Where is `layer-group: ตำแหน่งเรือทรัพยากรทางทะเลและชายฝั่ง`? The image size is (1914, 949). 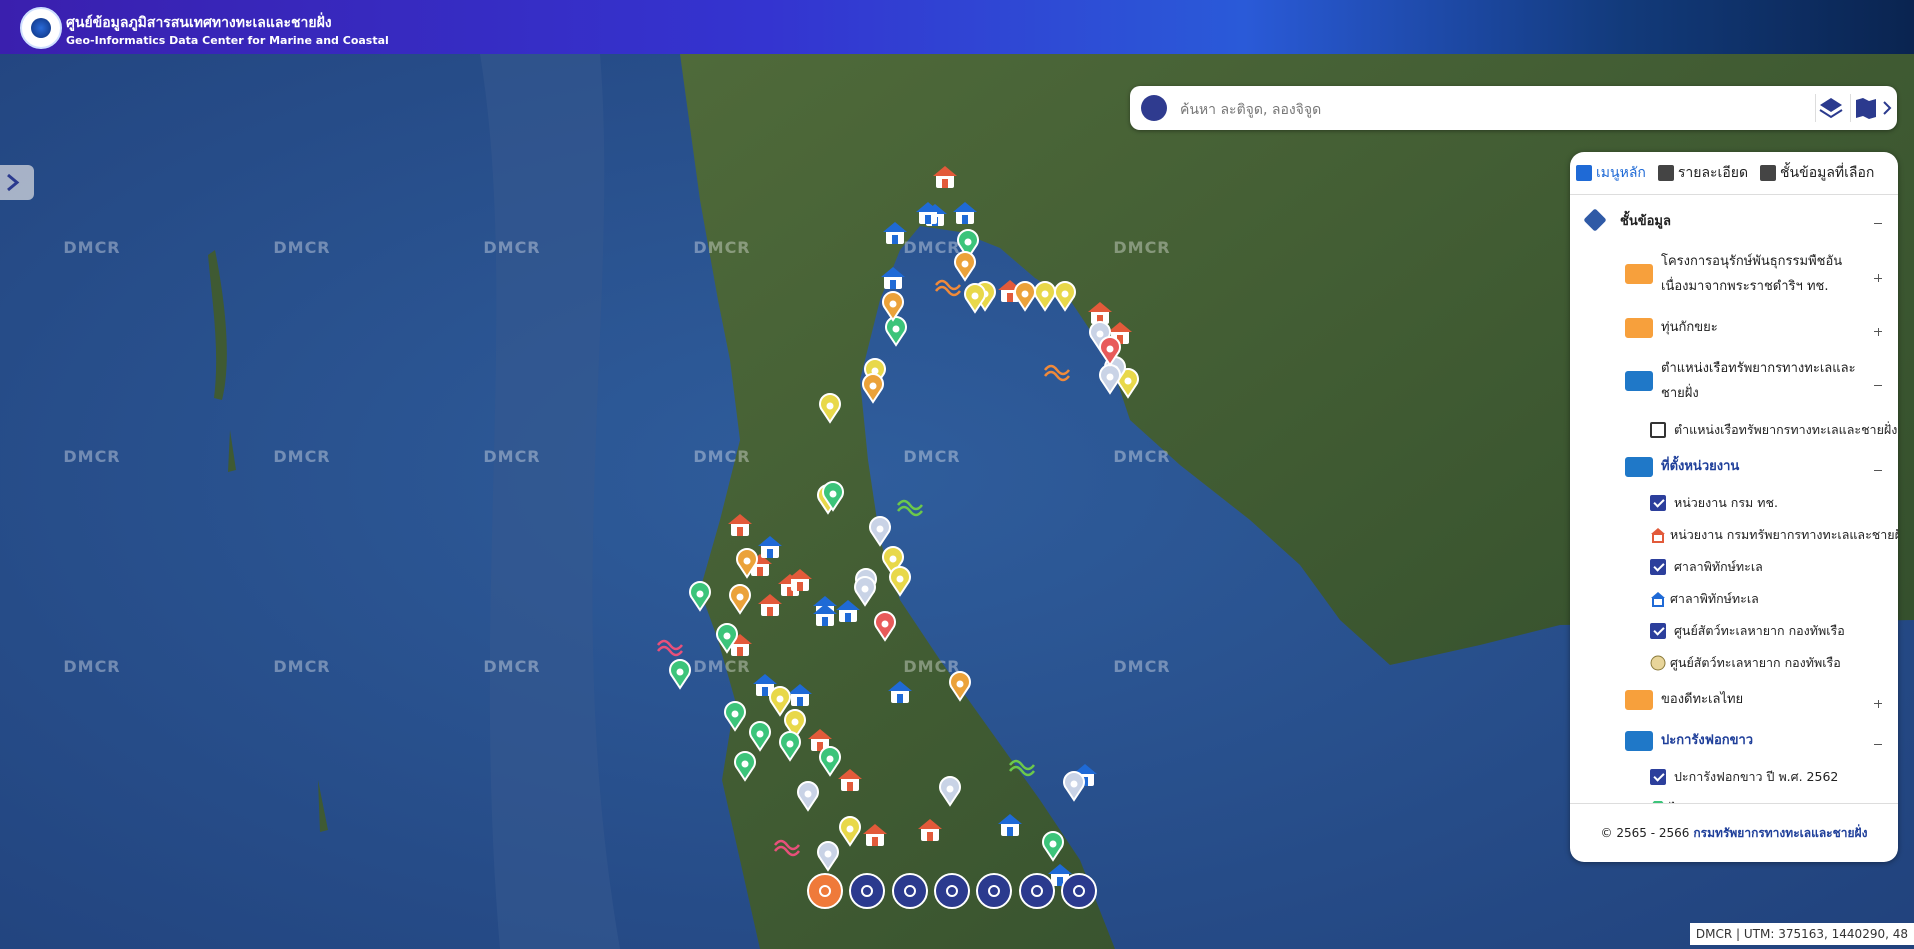
layer-group: ตำแหน่งเรือทรัพยากรทางทะเลและชายฝั่ง is located at coordinates (1734, 381).